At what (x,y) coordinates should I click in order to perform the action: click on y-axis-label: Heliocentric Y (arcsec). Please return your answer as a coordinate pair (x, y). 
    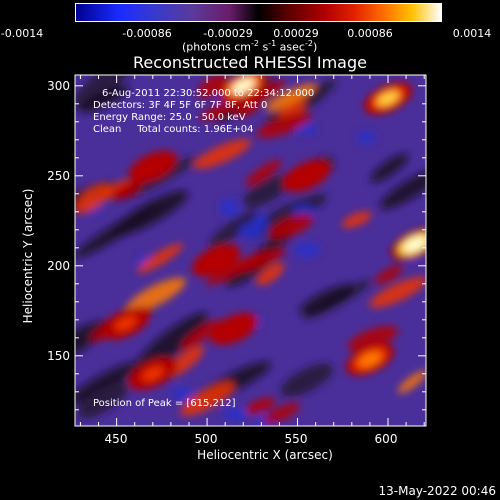
    Looking at the image, I should click on (28, 256).